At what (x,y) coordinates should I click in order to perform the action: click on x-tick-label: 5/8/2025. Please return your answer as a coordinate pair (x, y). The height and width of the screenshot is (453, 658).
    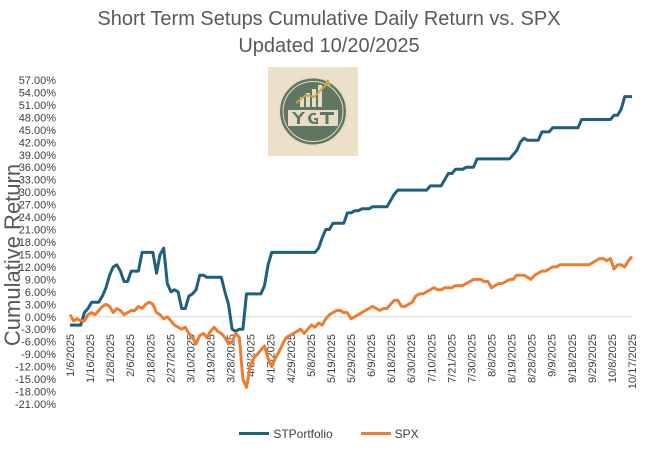
    Looking at the image, I should click on (312, 355).